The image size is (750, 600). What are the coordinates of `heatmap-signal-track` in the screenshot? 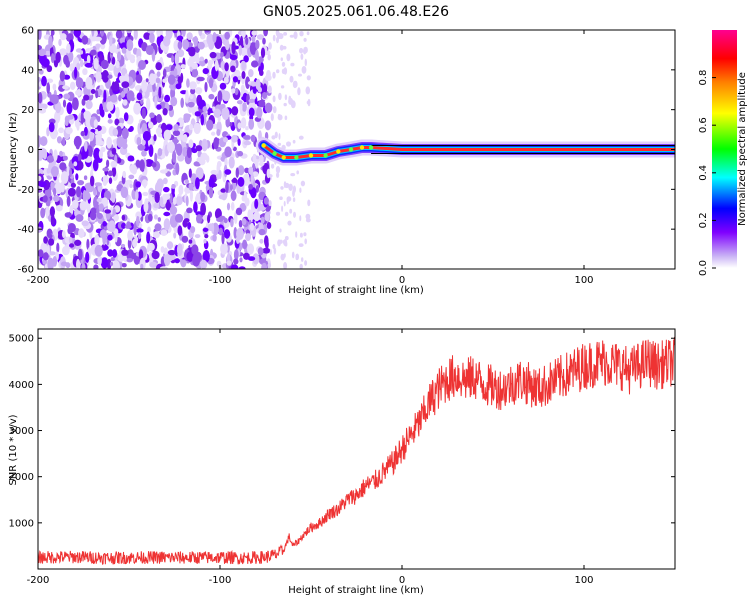 It's located at (465, 151).